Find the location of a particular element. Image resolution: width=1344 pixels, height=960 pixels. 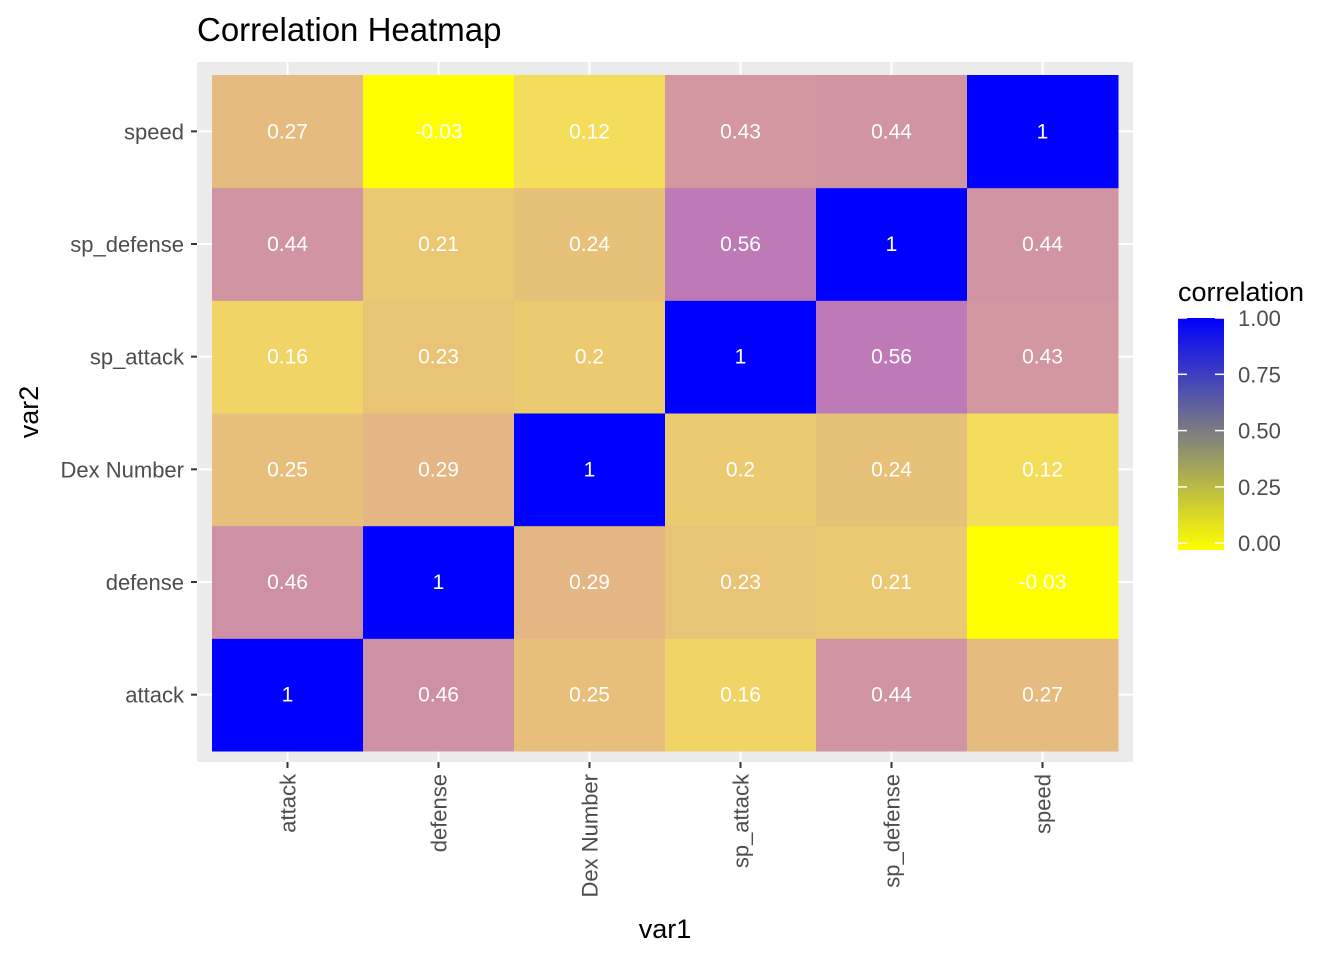

y-tick-label: Dex Number is located at coordinates (122, 469).